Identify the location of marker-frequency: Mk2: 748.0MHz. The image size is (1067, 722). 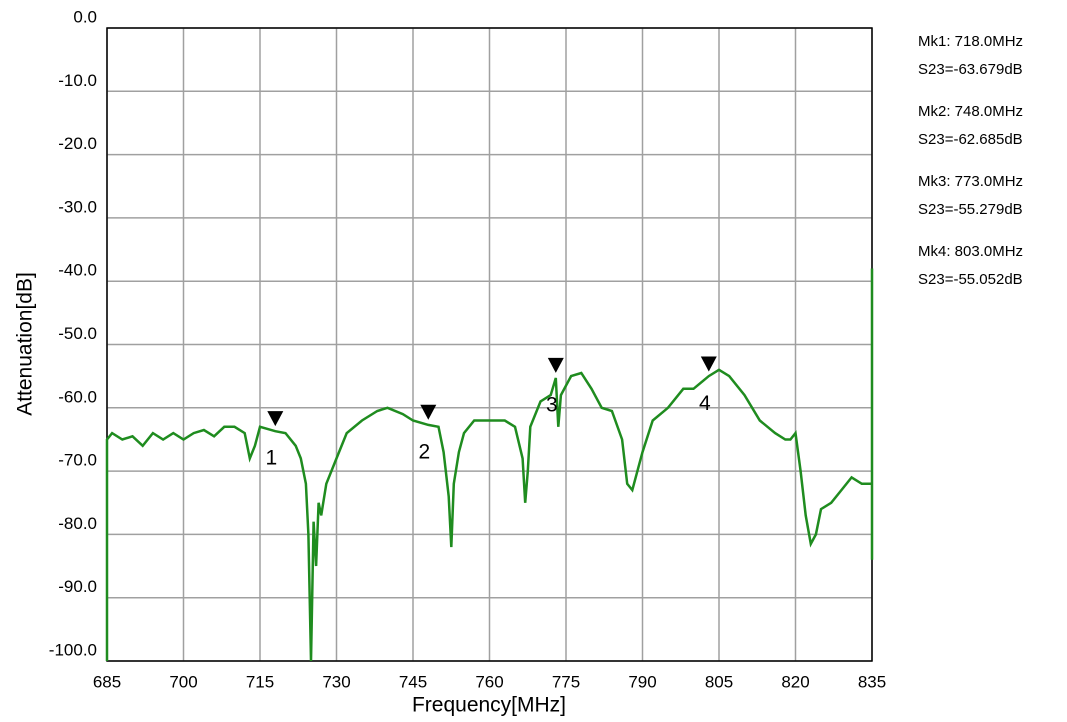
(970, 111).